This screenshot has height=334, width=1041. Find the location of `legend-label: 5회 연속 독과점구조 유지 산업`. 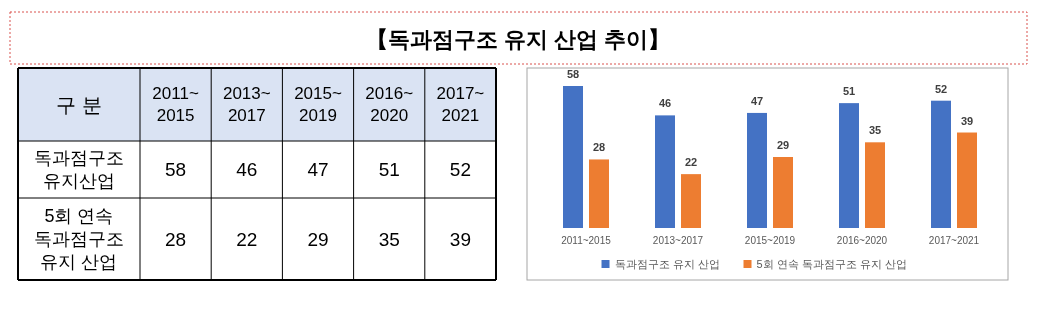

legend-label: 5회 연속 독과점구조 유지 산업 is located at coordinates (831, 264).